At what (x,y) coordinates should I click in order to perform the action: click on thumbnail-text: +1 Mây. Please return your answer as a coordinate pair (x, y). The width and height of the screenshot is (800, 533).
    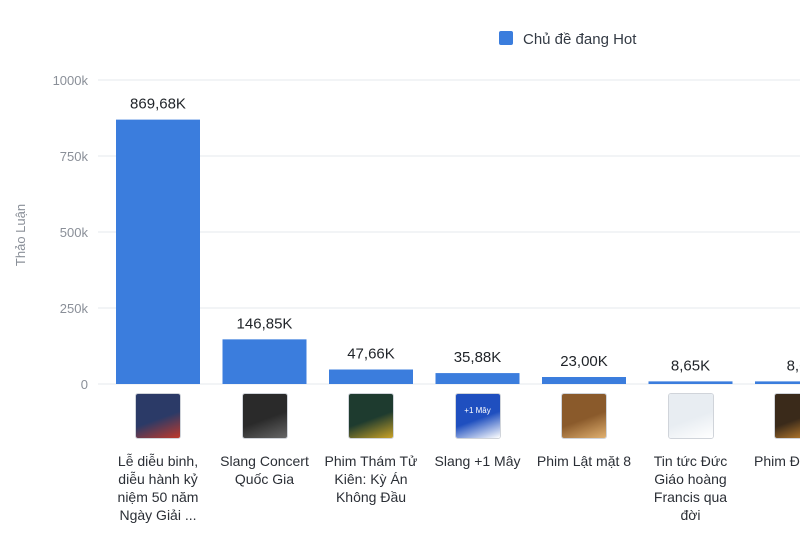
    Looking at the image, I should click on (477, 410).